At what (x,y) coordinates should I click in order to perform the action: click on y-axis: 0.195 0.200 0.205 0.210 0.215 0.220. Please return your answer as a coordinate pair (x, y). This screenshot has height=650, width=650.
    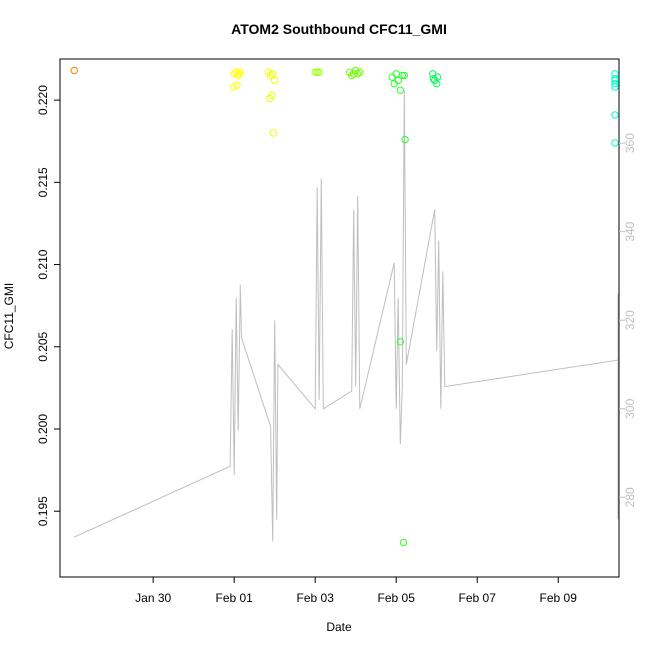
    Looking at the image, I should click on (48, 305).